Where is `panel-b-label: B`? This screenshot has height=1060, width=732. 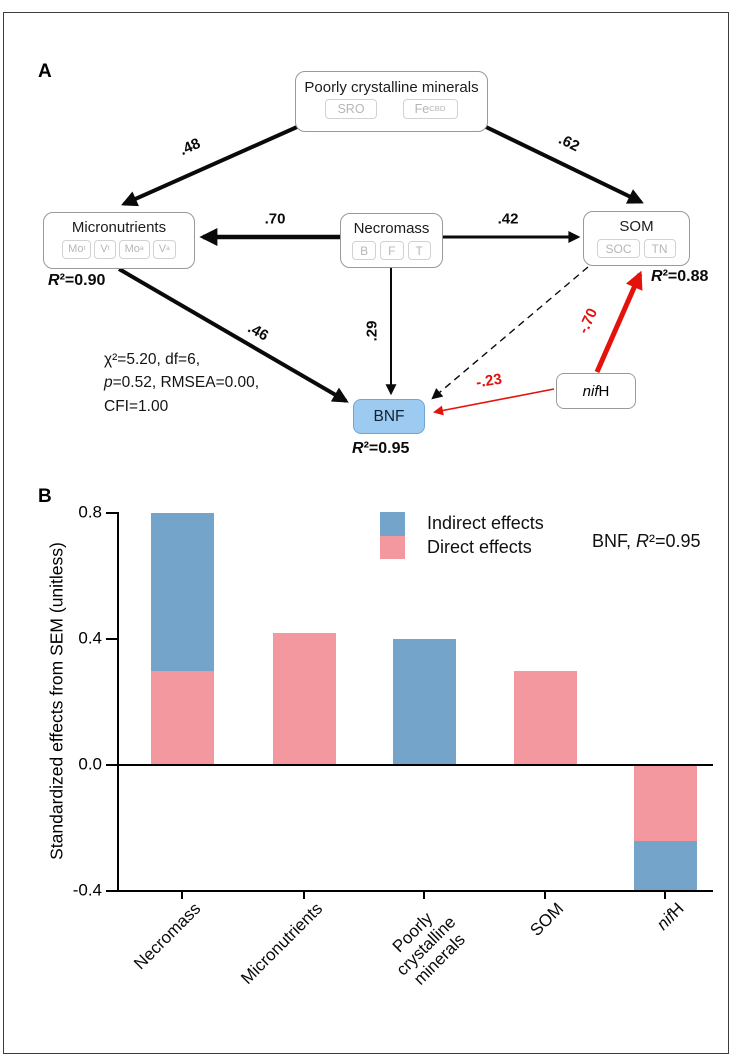
panel-b-label: B is located at coordinates (45, 496).